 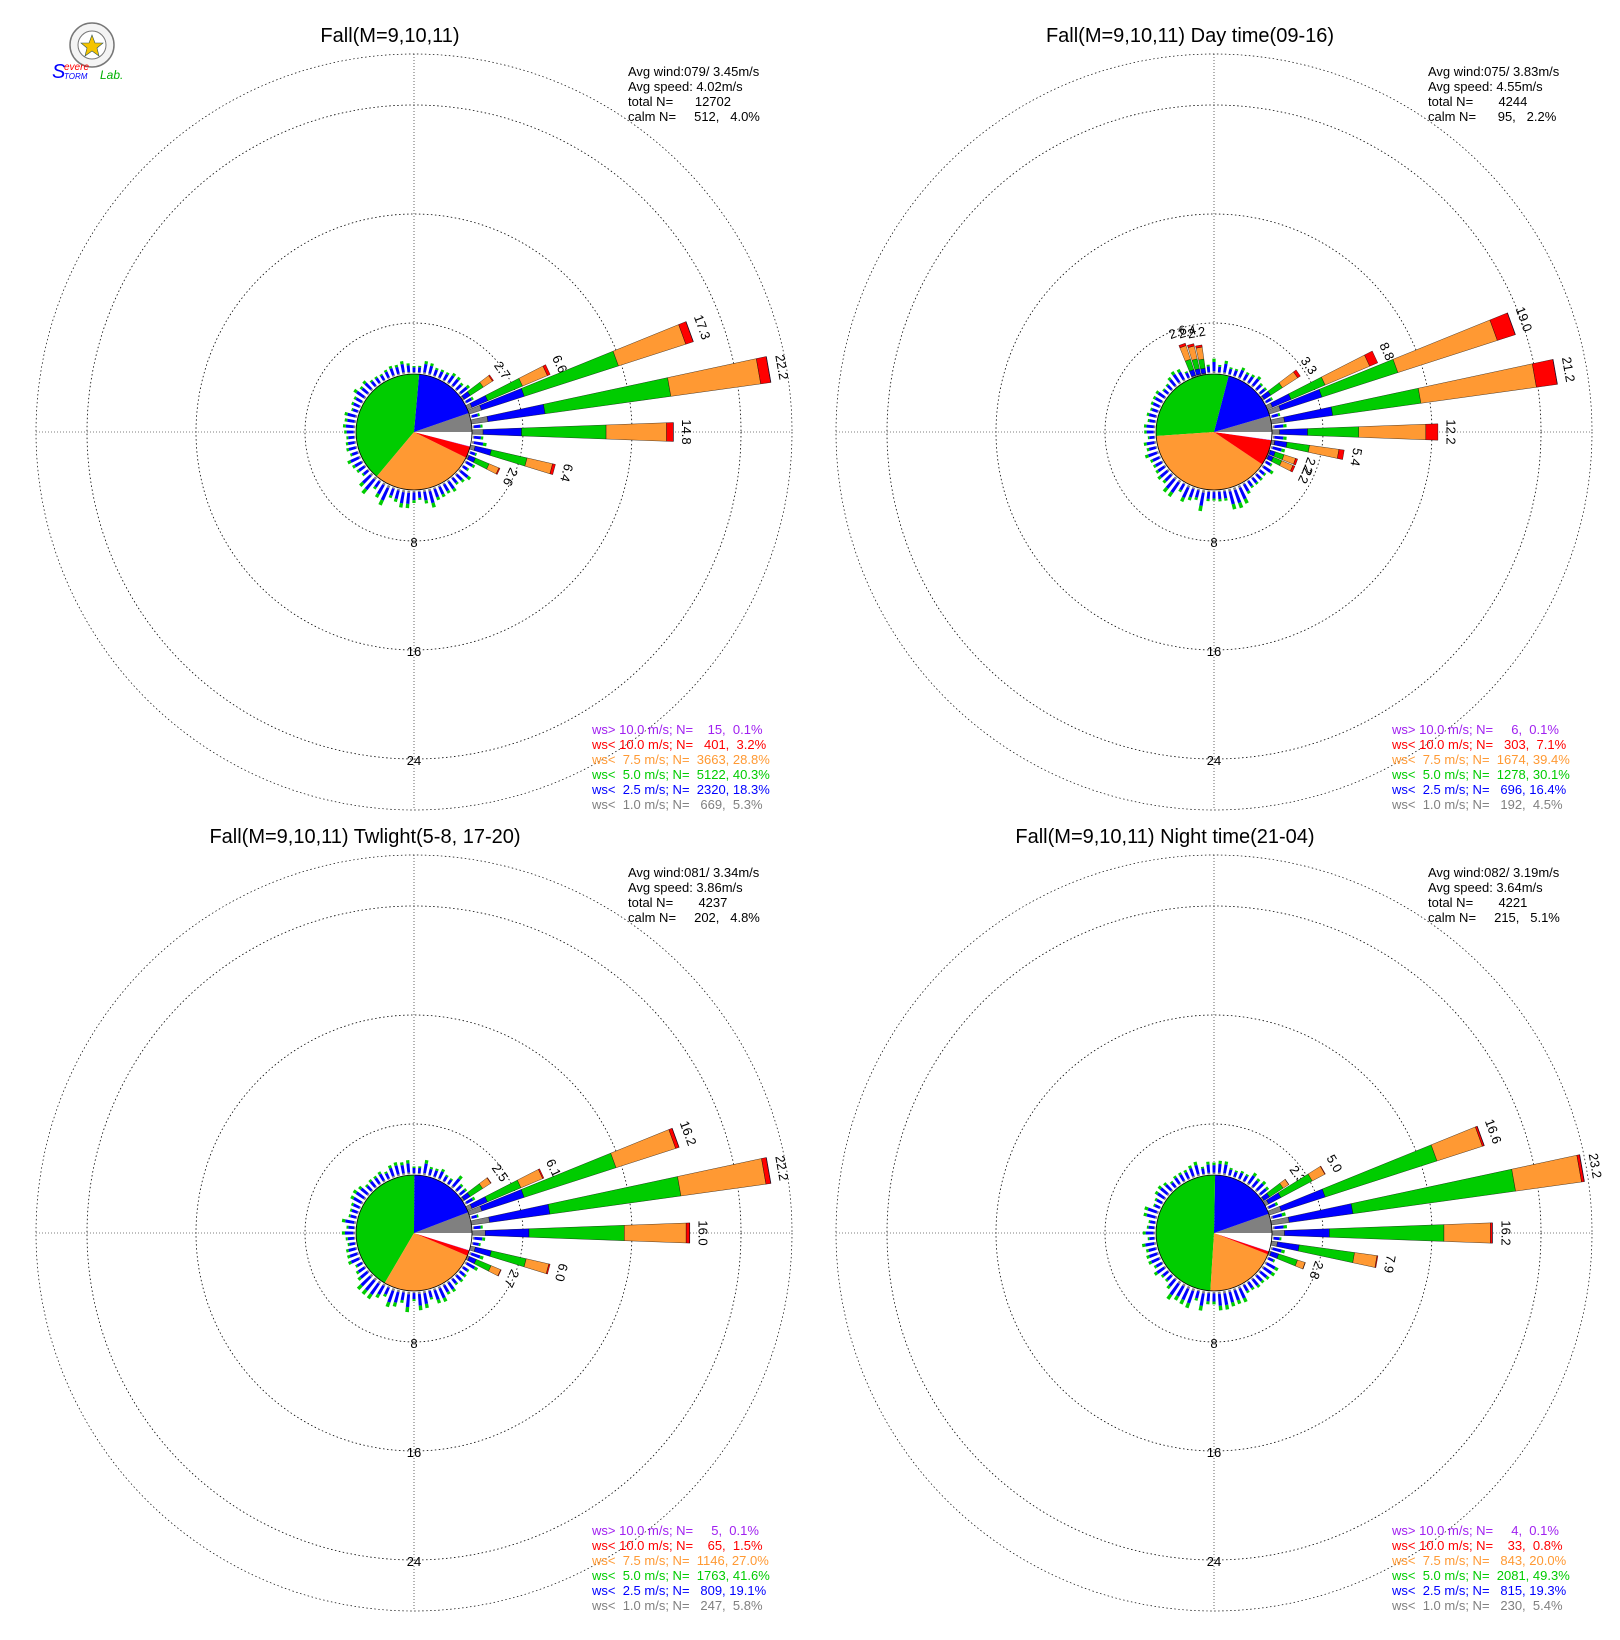 What do you see at coordinates (677, 902) in the screenshot?
I see `stat-total: total N= 4237` at bounding box center [677, 902].